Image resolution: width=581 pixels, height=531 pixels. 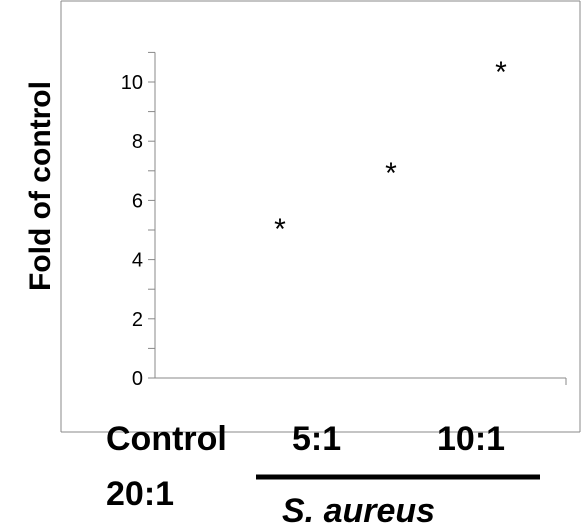 I want to click on y-tick-label: 6, so click(x=137, y=201).